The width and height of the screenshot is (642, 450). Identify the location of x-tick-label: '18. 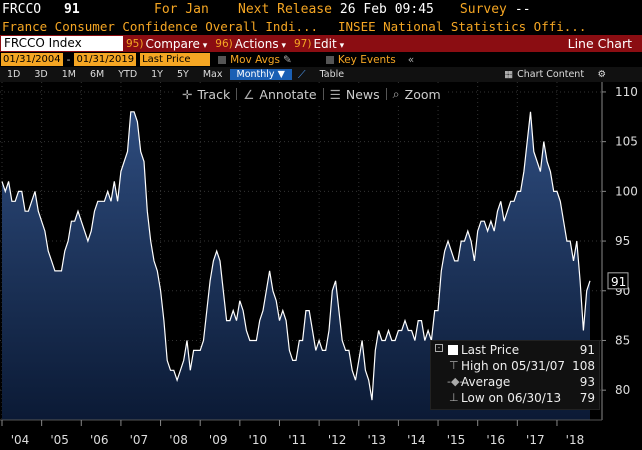
(575, 440).